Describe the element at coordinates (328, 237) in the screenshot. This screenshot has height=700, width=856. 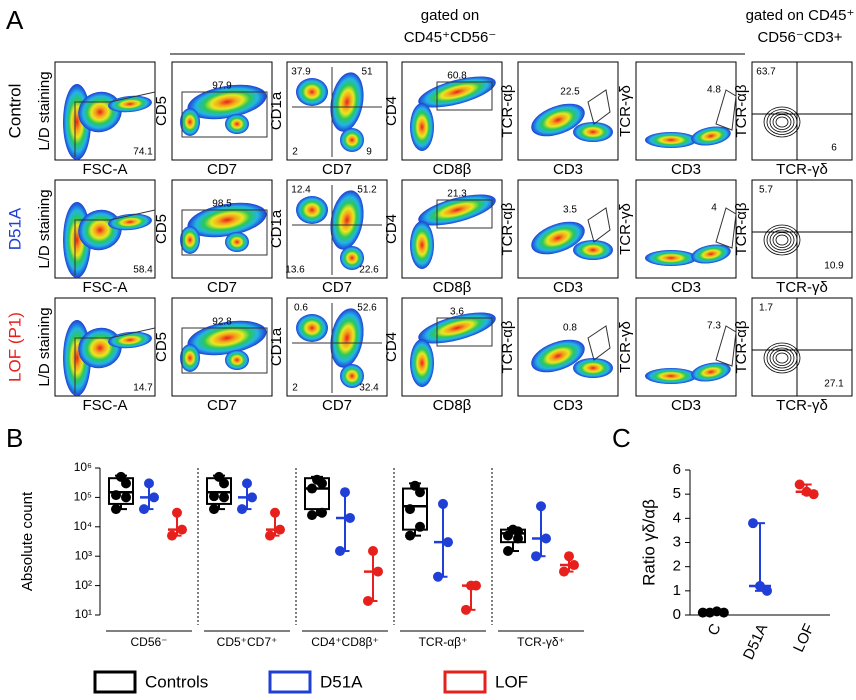
I see `flow-plot: 12.4 51.2 13.6 22.6 CD7 CD1a` at that location.